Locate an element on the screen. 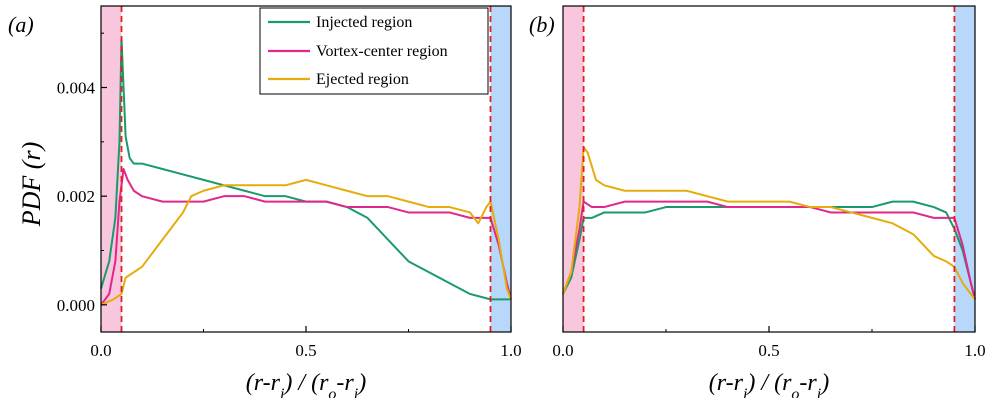 The height and width of the screenshot is (398, 993). x-tick-label-a-2: 1.0 is located at coordinates (510, 350).